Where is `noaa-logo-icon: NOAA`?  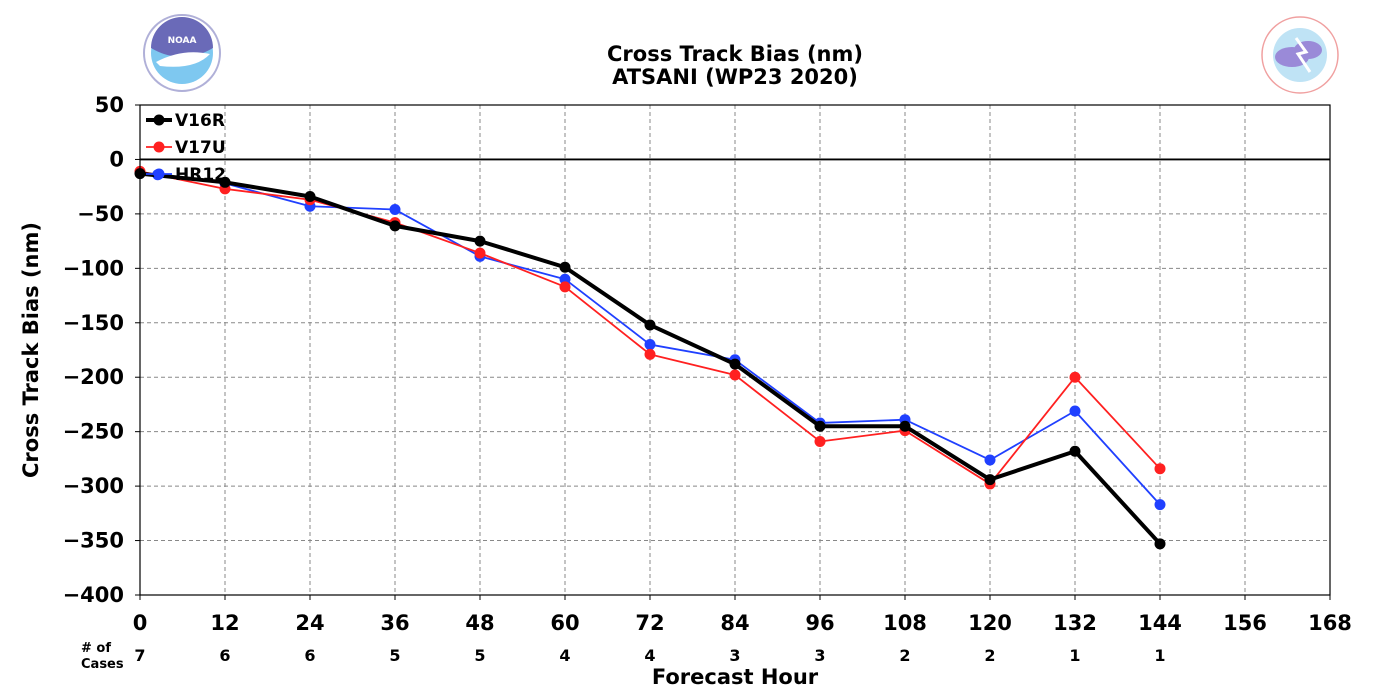
noaa-logo-icon: NOAA is located at coordinates (182, 53).